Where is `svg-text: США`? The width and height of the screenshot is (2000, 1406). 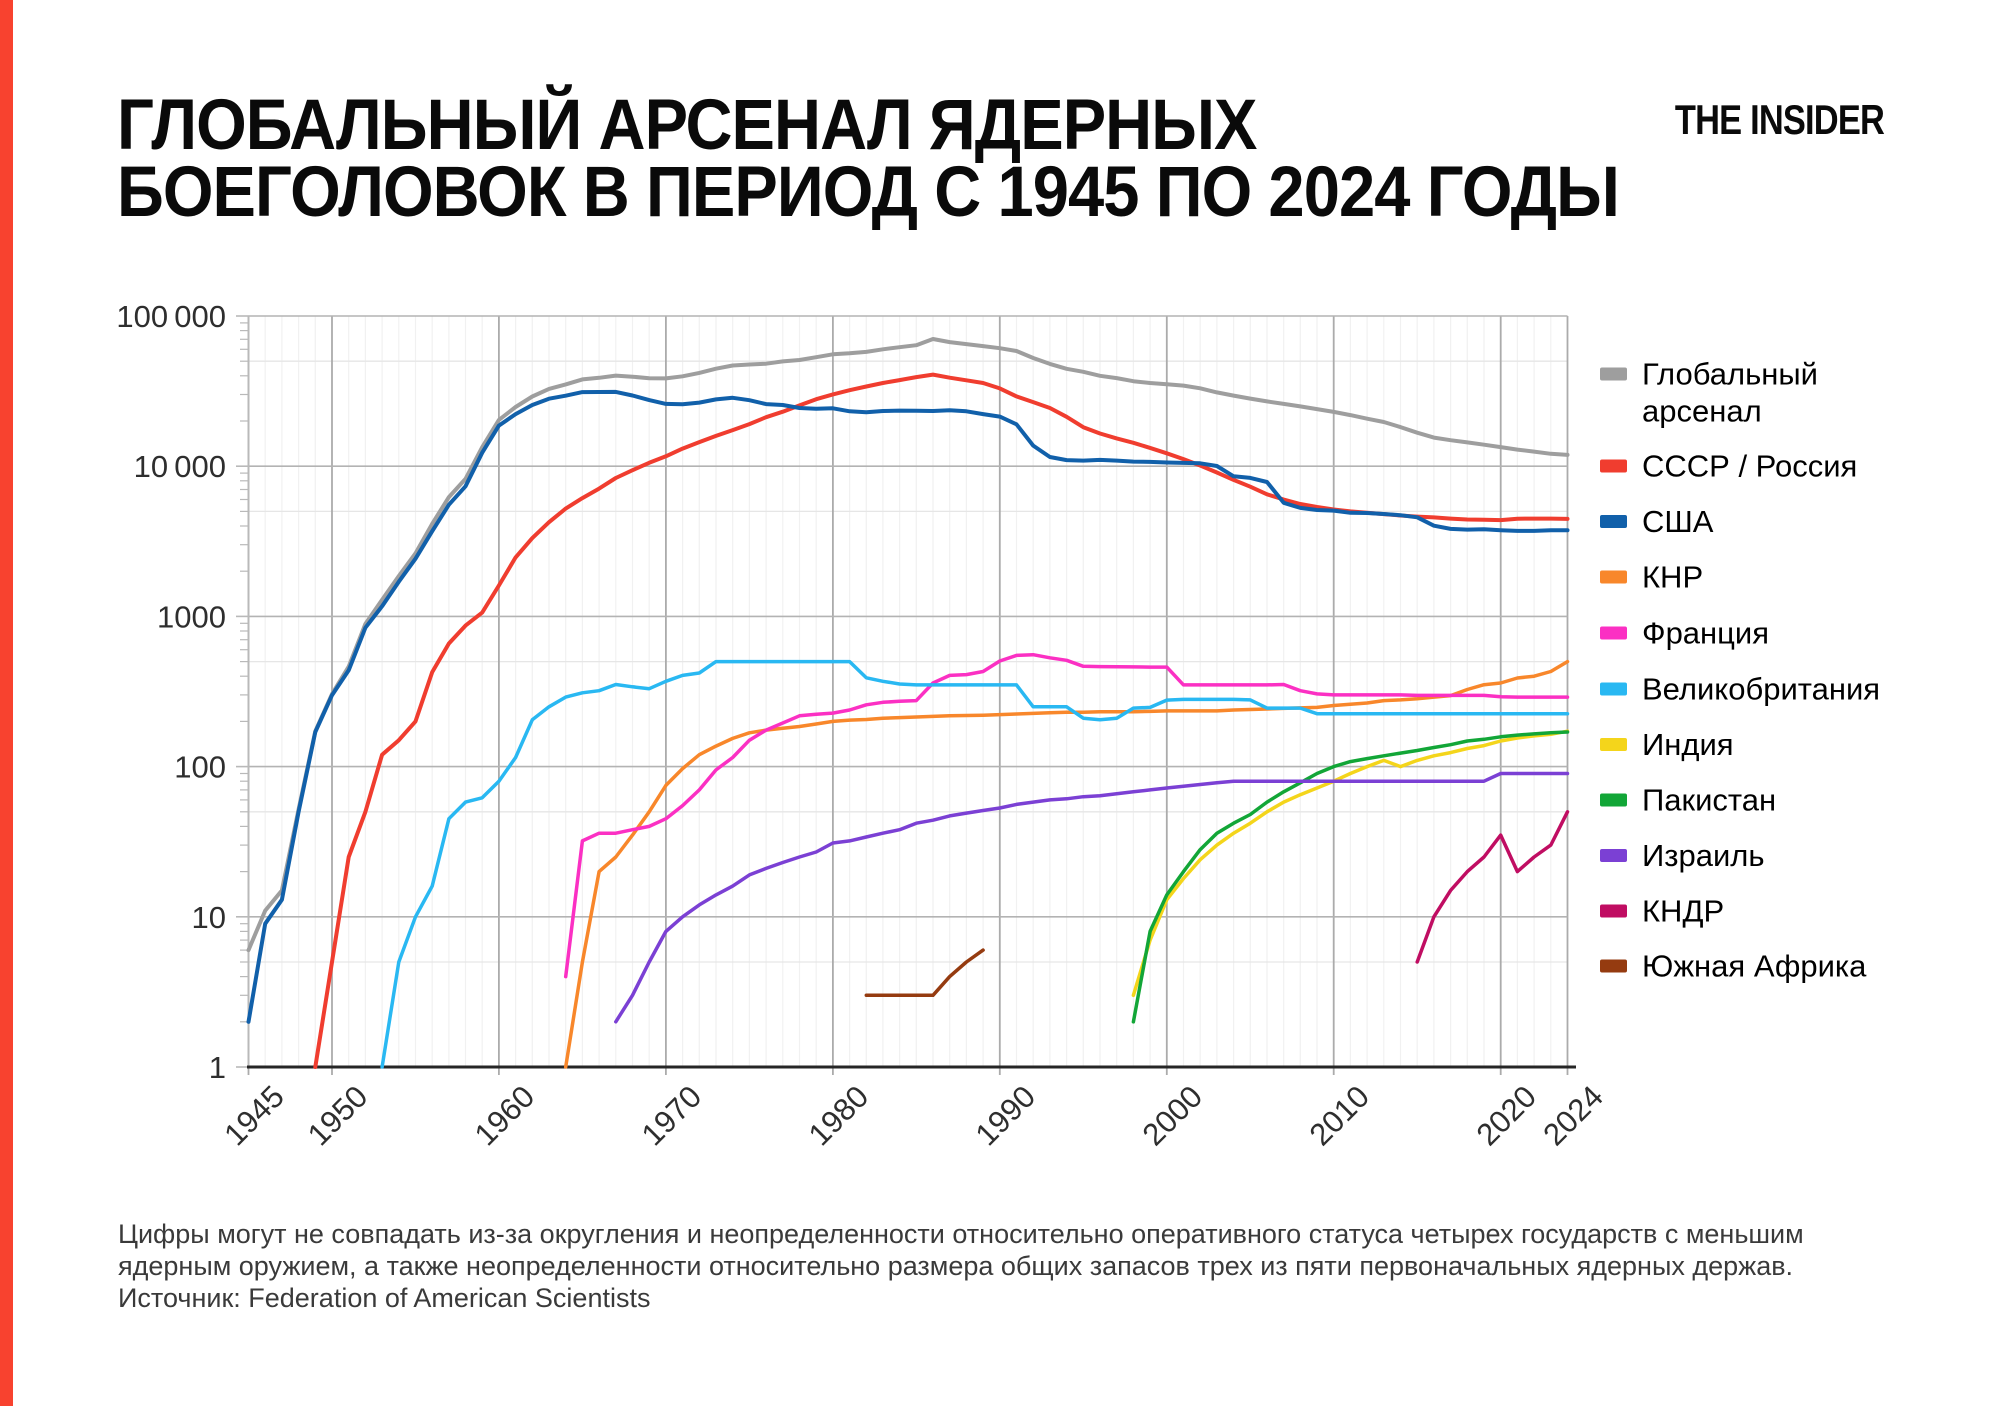 svg-text: США is located at coordinates (1678, 521).